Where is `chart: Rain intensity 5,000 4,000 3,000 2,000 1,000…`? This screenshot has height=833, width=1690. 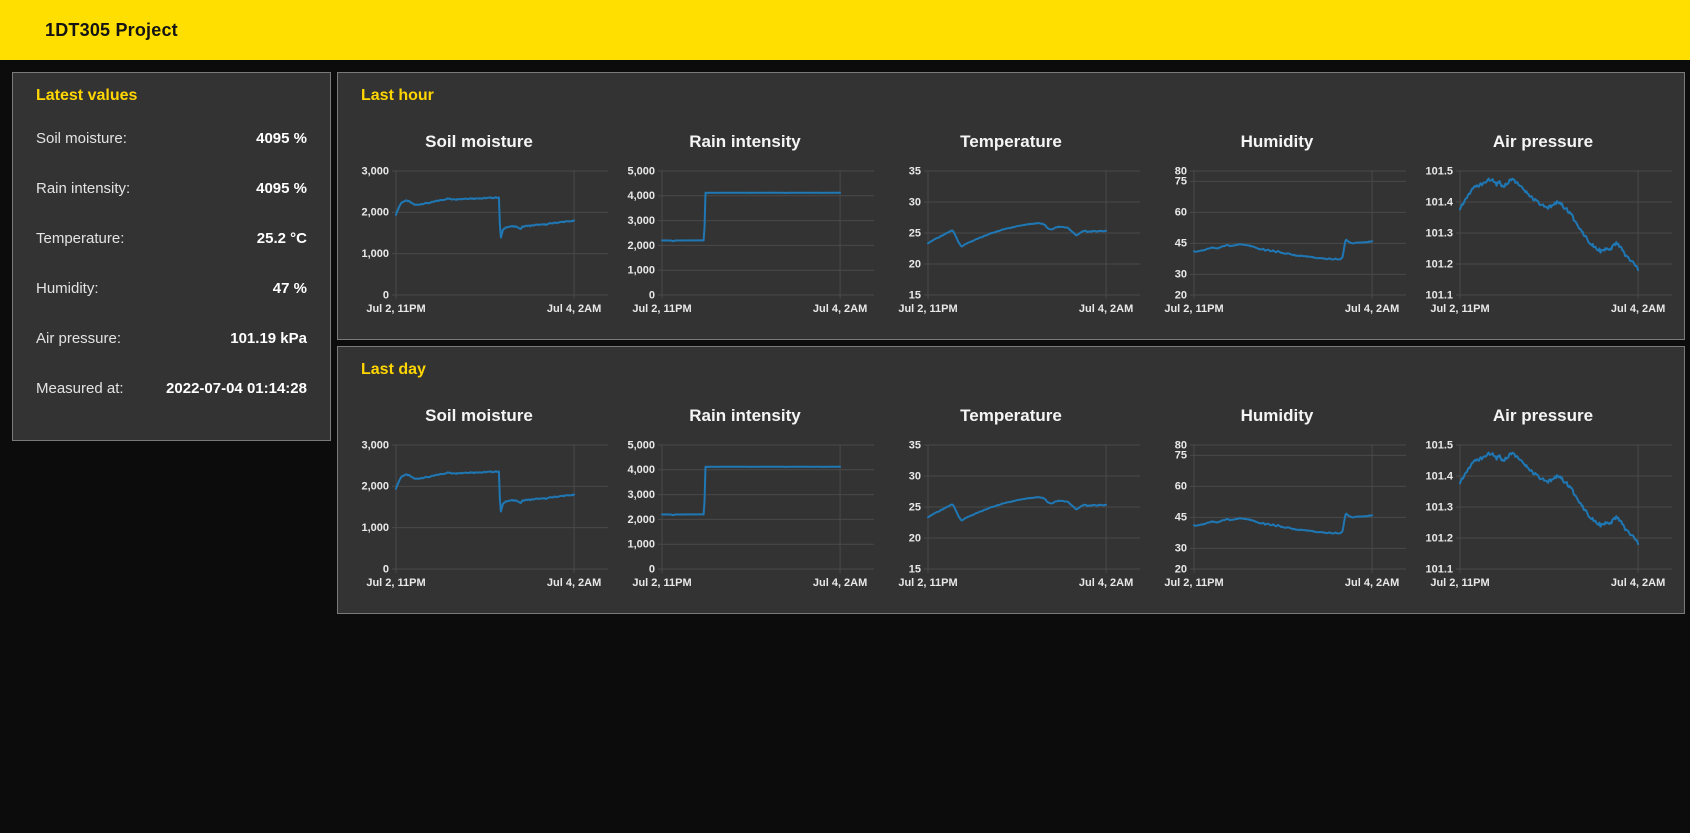 chart: Rain intensity 5,000 4,000 3,000 2,000 1,000… is located at coordinates (745, 221).